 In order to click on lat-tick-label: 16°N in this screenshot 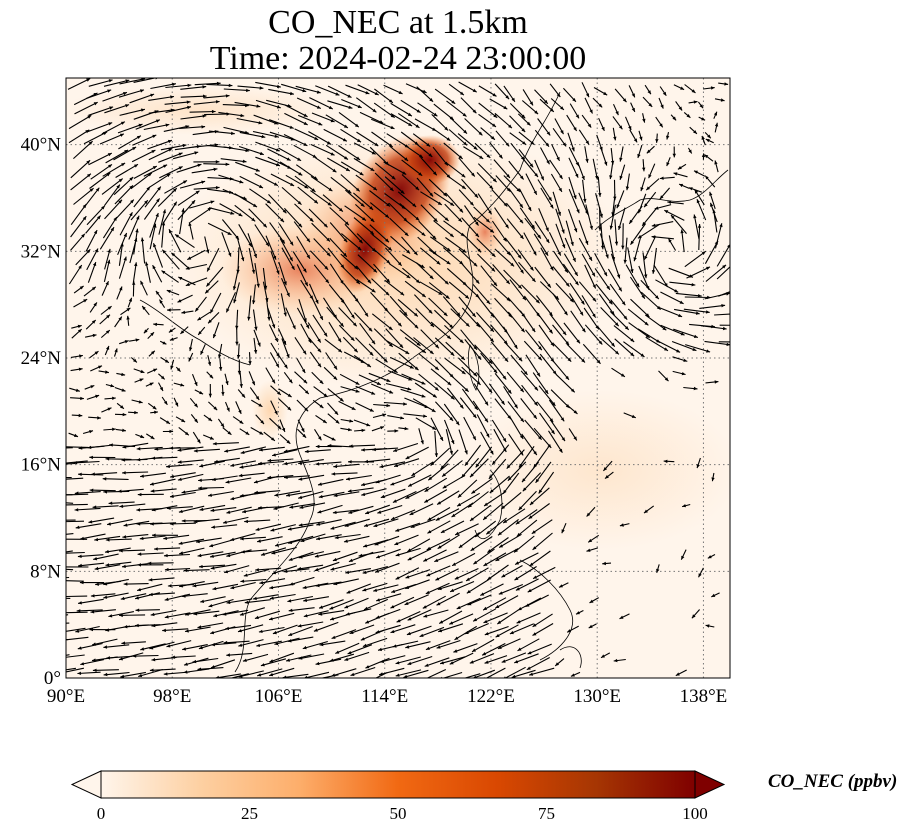, I will do `click(41, 465)`.